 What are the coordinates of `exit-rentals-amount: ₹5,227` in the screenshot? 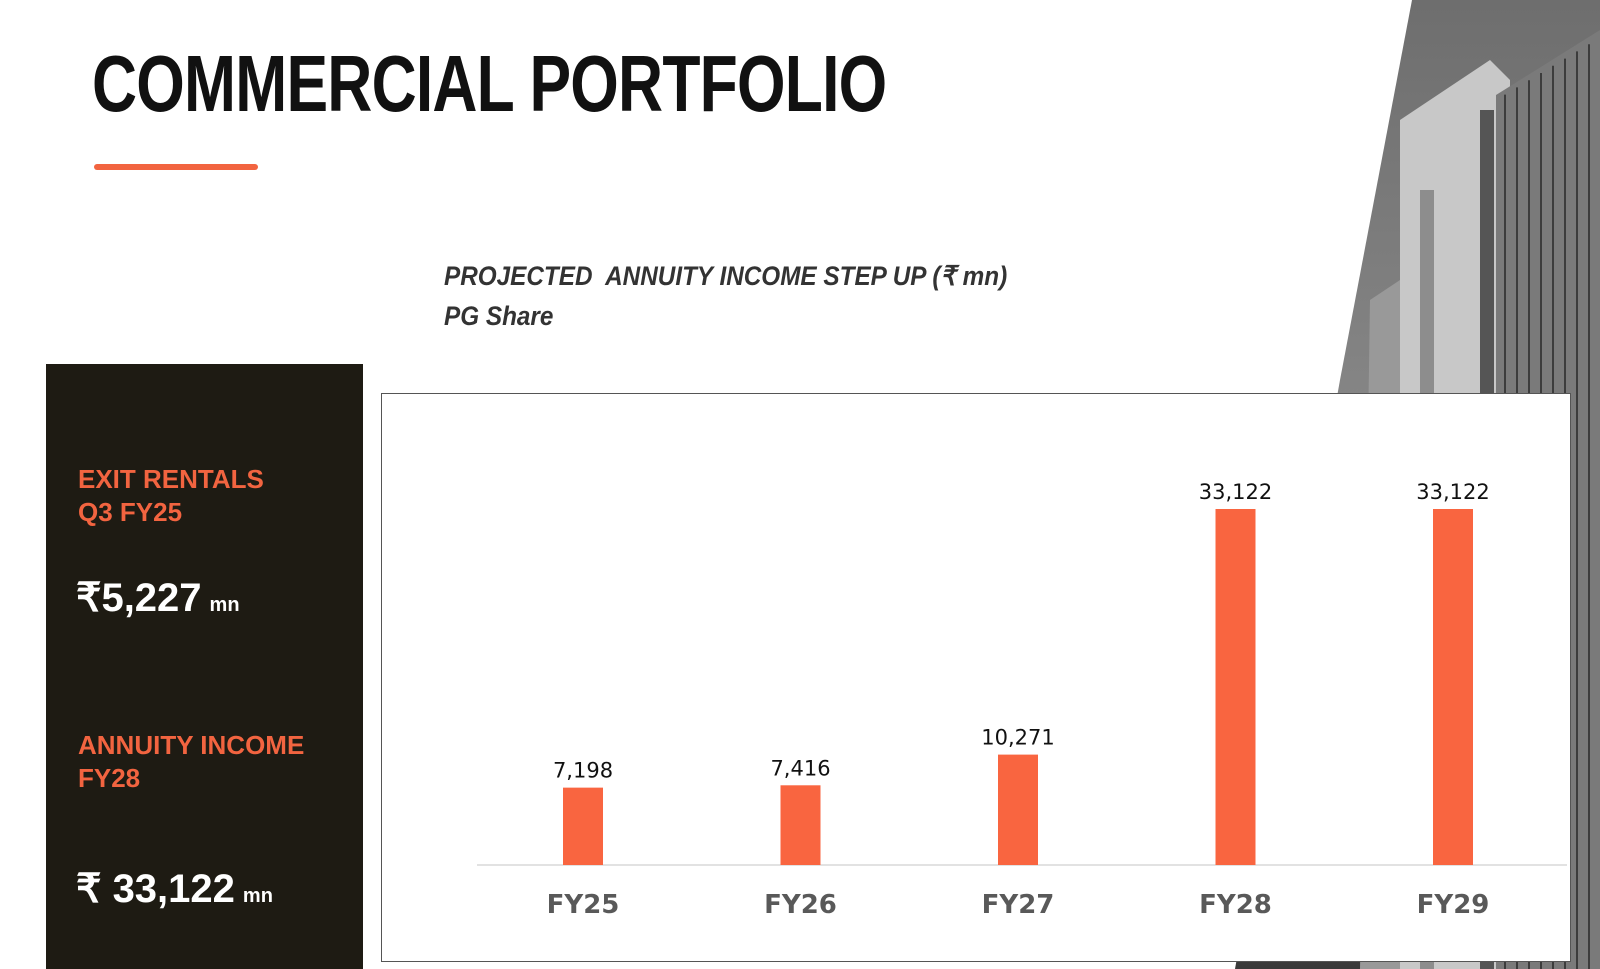 It's located at (139, 598).